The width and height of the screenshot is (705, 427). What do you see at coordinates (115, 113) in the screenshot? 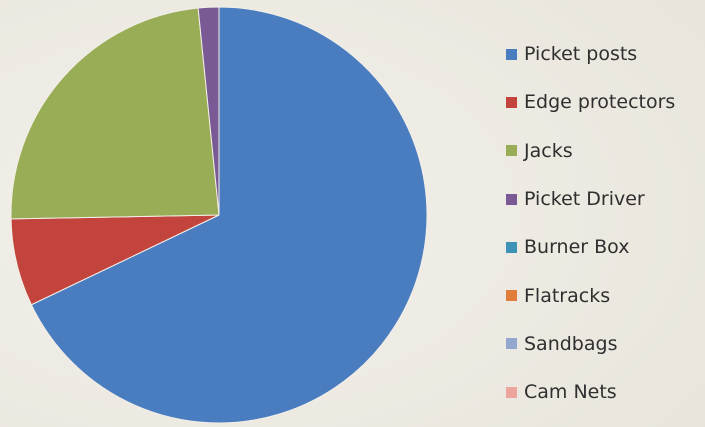
I see `pie-slice-jacks` at bounding box center [115, 113].